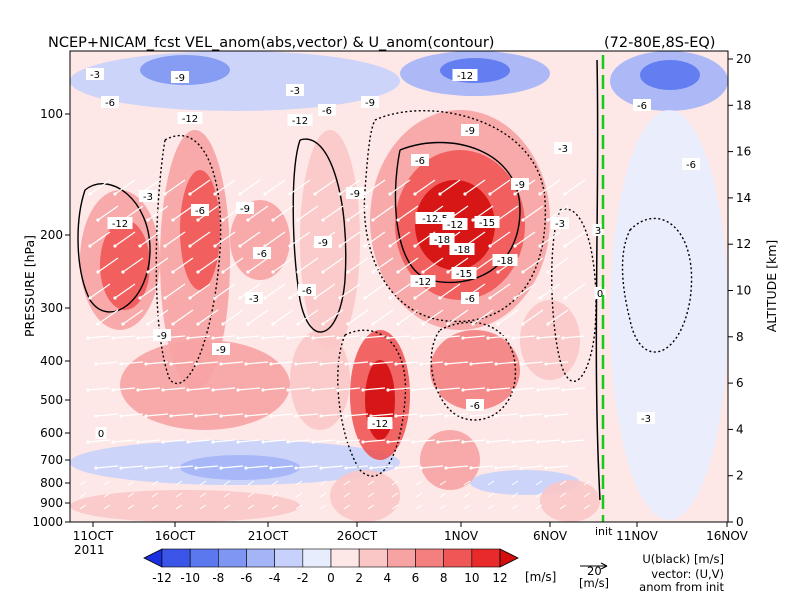 The height and width of the screenshot is (600, 800). Describe the element at coordinates (114, 248) in the screenshot. I see `contour-line` at that location.